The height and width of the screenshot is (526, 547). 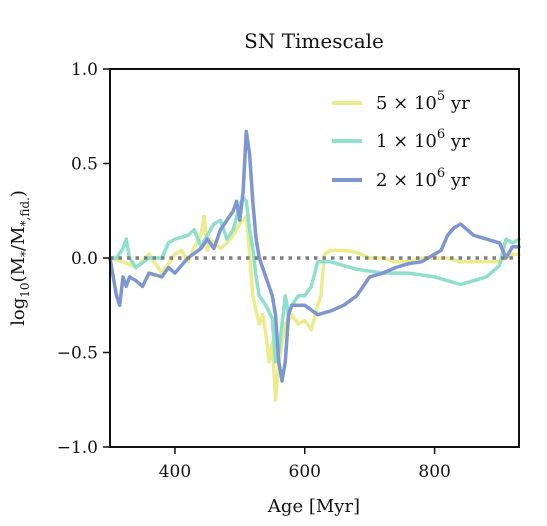 What do you see at coordinates (175, 472) in the screenshot?
I see `x-tick-label: 400` at bounding box center [175, 472].